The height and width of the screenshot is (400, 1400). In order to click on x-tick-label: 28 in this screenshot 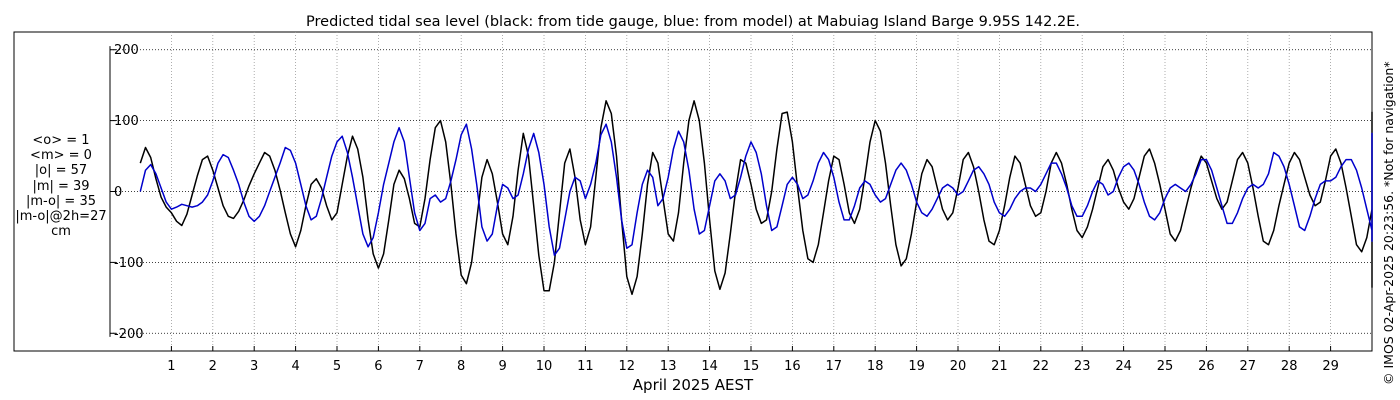, I will do `click(1289, 366)`.